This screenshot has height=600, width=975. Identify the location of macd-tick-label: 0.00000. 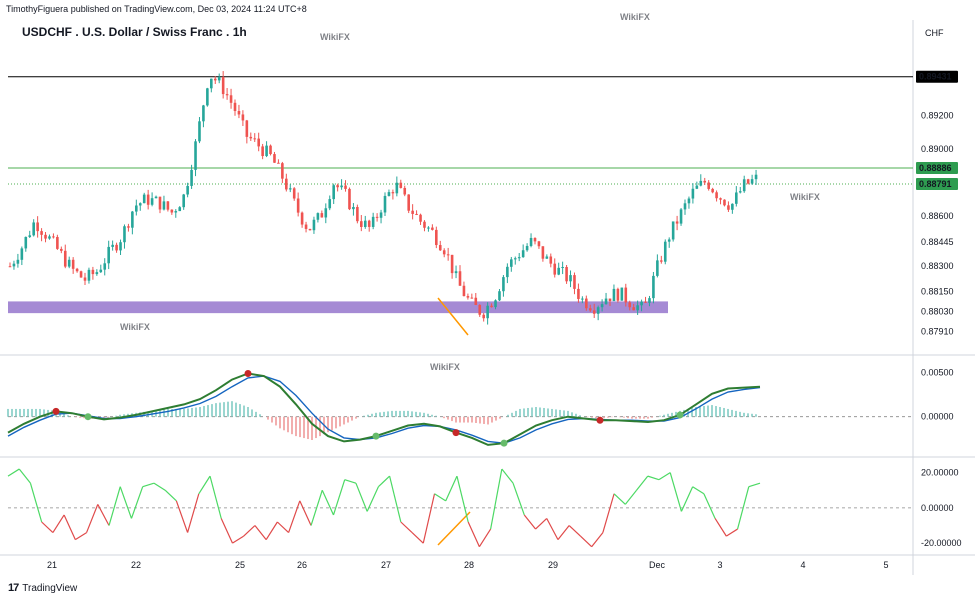
(937, 417).